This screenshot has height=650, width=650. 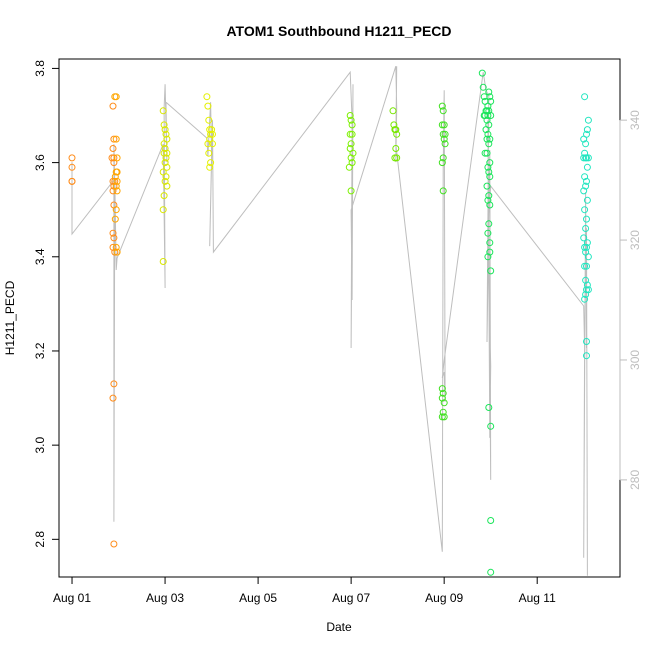 What do you see at coordinates (635, 240) in the screenshot?
I see `y2-tick-label: 320` at bounding box center [635, 240].